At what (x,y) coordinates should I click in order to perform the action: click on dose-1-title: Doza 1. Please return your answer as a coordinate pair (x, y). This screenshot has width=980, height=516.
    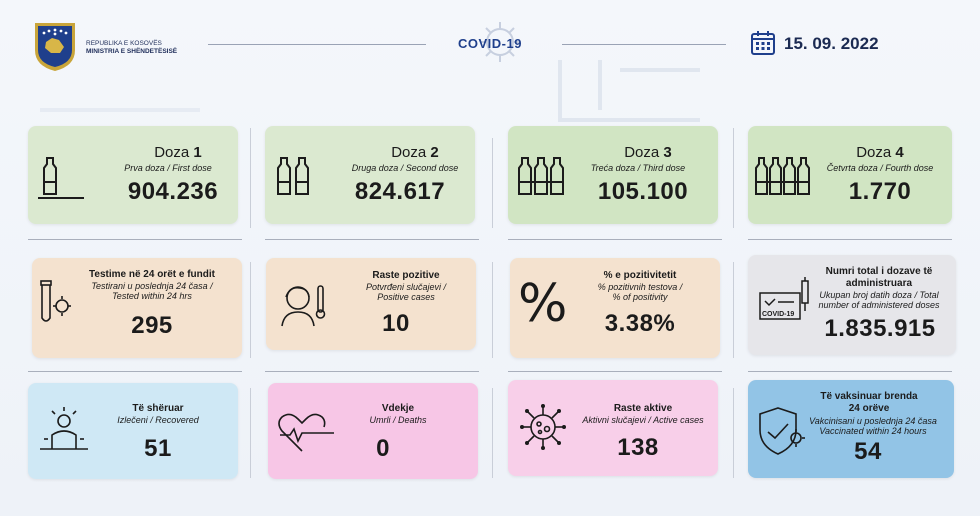
    Looking at the image, I should click on (178, 152).